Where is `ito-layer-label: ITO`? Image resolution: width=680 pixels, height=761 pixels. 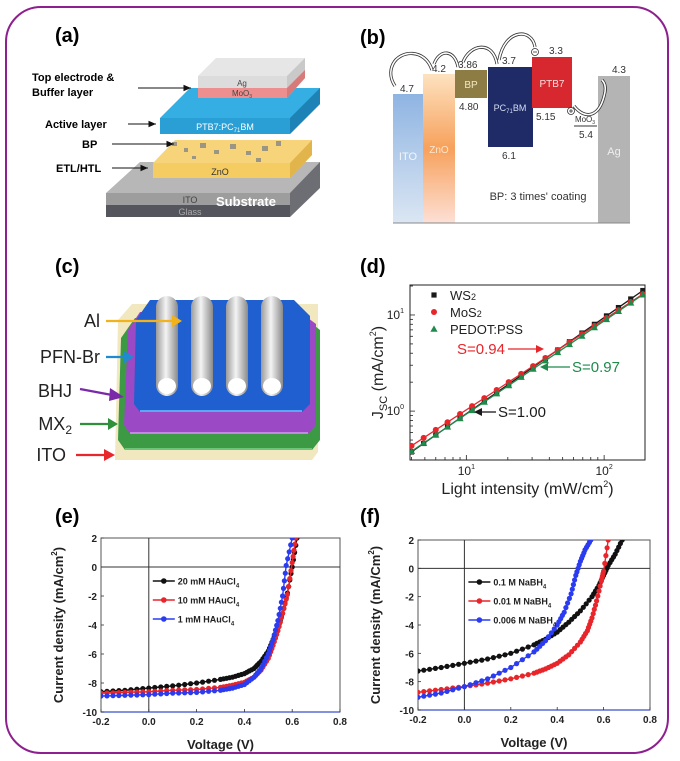 ito-layer-label: ITO is located at coordinates (190, 200).